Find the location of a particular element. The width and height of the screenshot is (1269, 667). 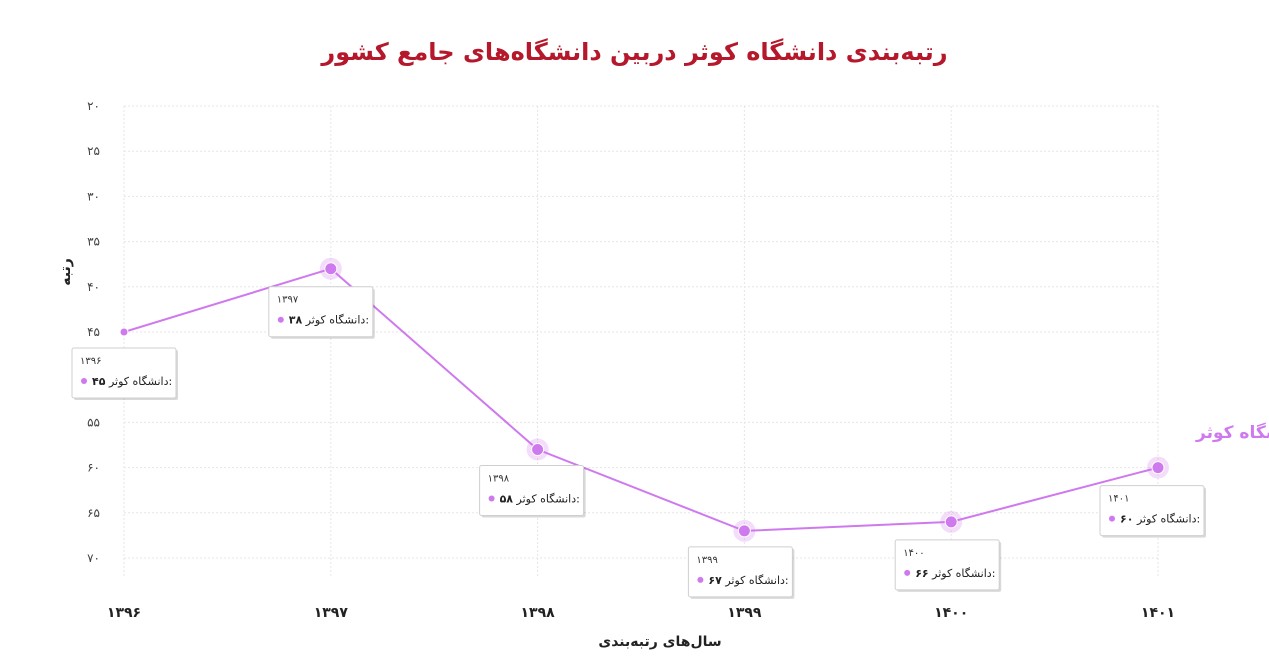

data-label-value: ۶۷ is located at coordinates (715, 580).